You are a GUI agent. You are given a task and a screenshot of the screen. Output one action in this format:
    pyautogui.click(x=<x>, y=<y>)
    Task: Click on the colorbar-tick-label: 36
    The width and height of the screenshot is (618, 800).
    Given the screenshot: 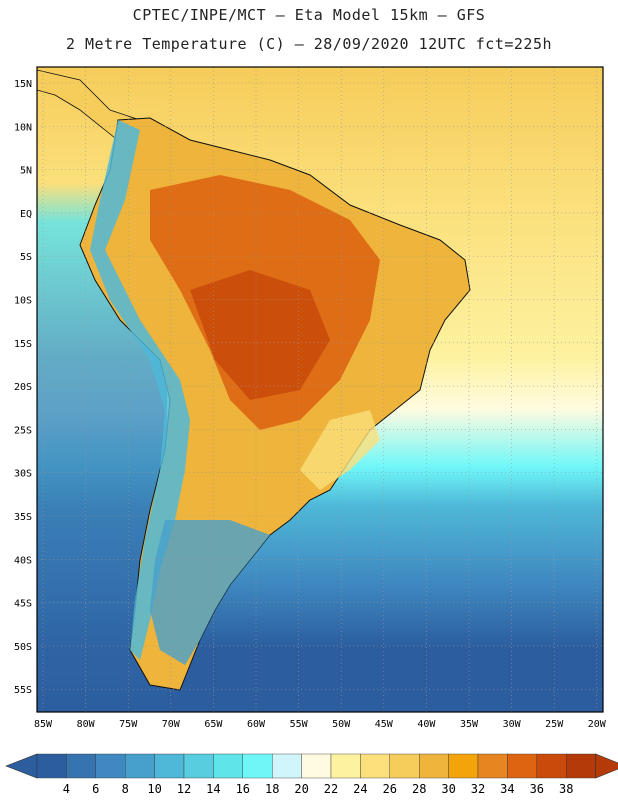 What is the action you would take?
    pyautogui.click(x=537, y=789)
    